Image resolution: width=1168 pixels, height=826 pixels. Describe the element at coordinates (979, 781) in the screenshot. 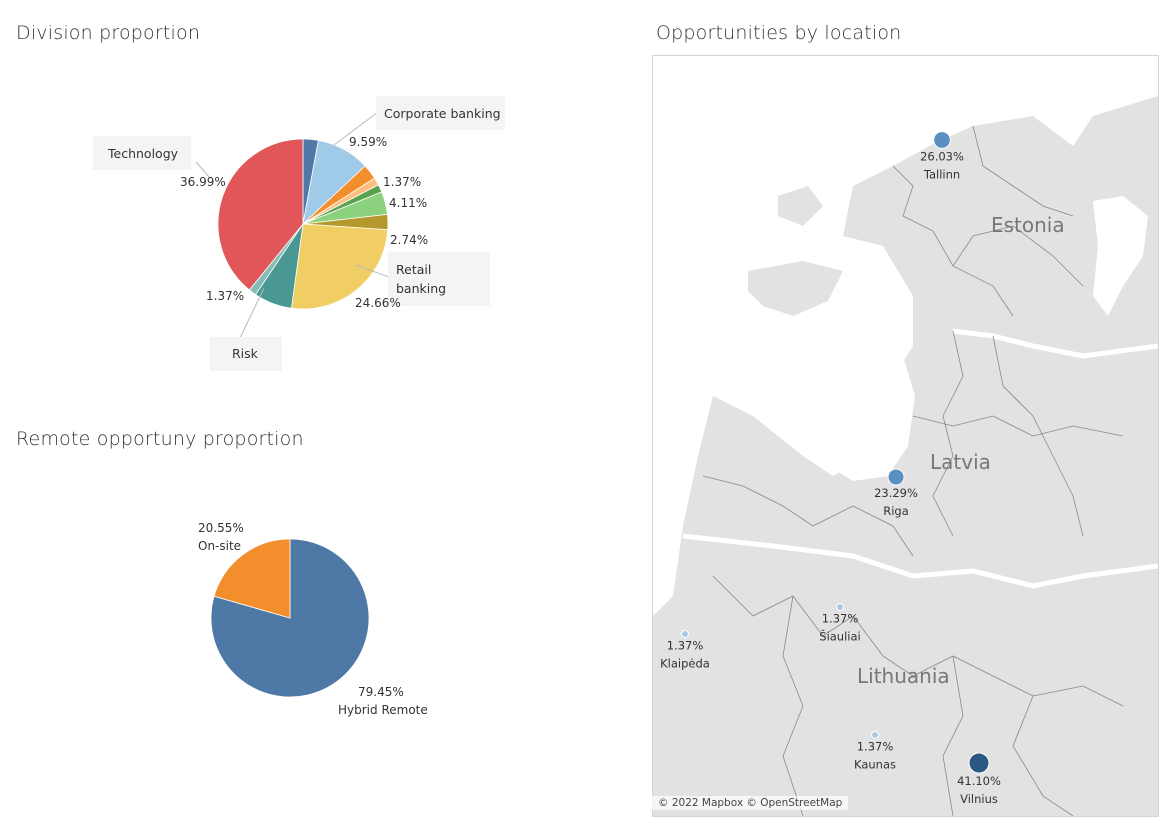

I see `map-point-pct-5: 41.10%` at that location.